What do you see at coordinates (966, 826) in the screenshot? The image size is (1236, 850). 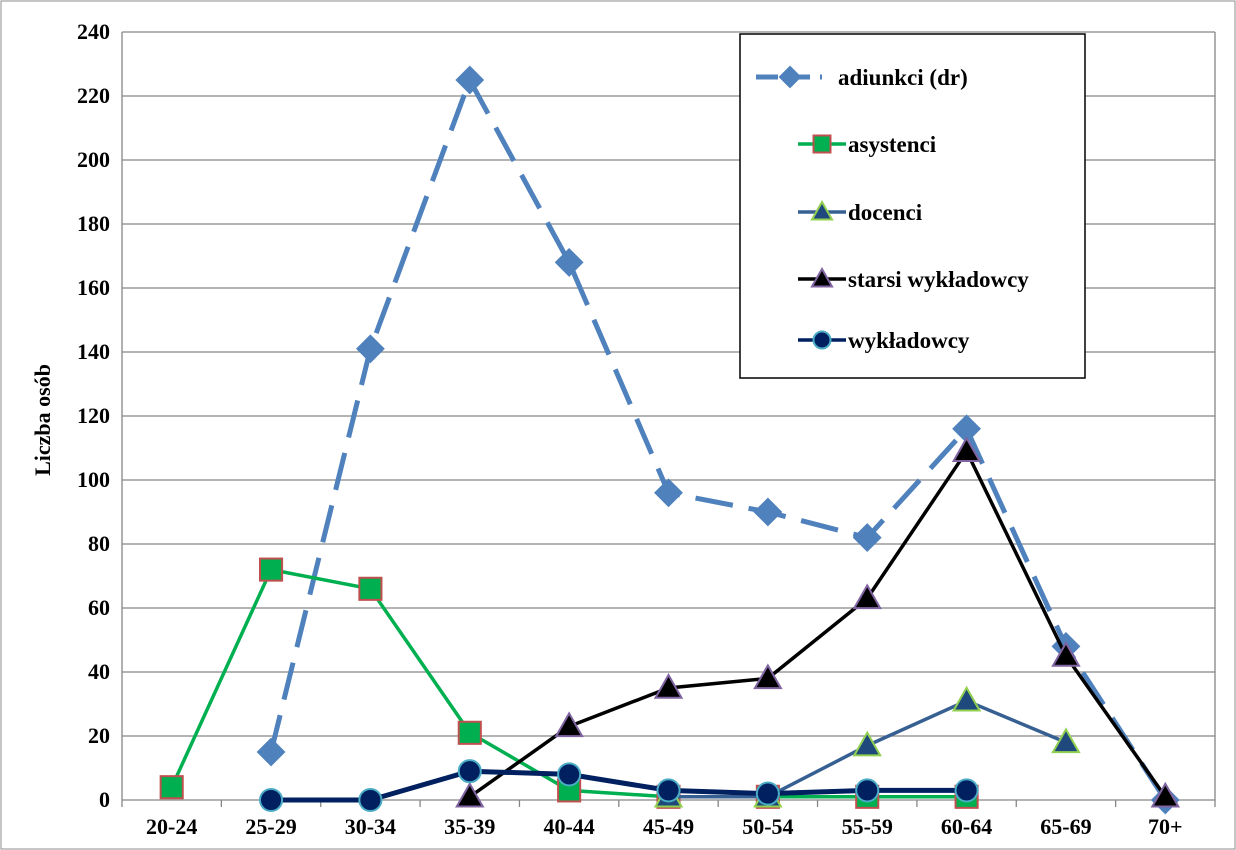 I see `x-tick-label: 60-64` at bounding box center [966, 826].